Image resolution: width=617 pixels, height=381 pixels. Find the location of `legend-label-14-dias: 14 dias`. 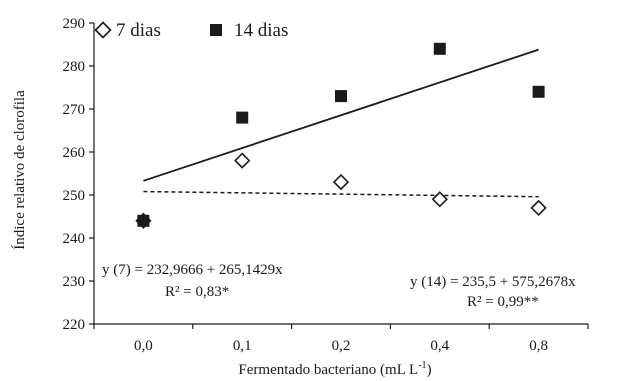

legend-label-14-dias: 14 dias is located at coordinates (261, 30).